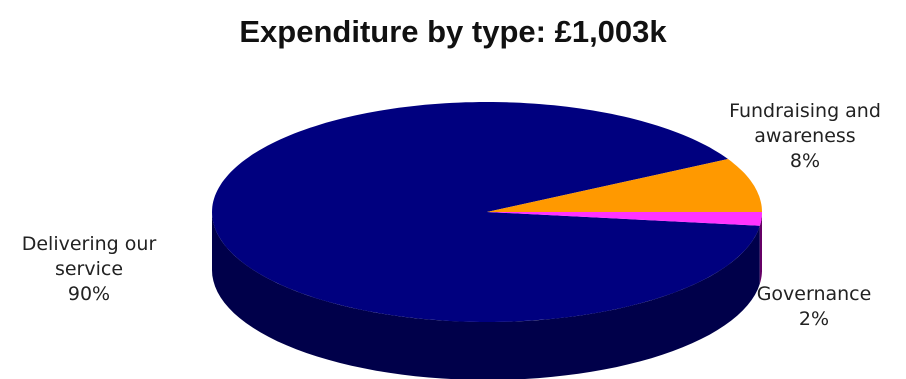  Describe the element at coordinates (760, 248) in the screenshot. I see `slice-governance-side` at that location.